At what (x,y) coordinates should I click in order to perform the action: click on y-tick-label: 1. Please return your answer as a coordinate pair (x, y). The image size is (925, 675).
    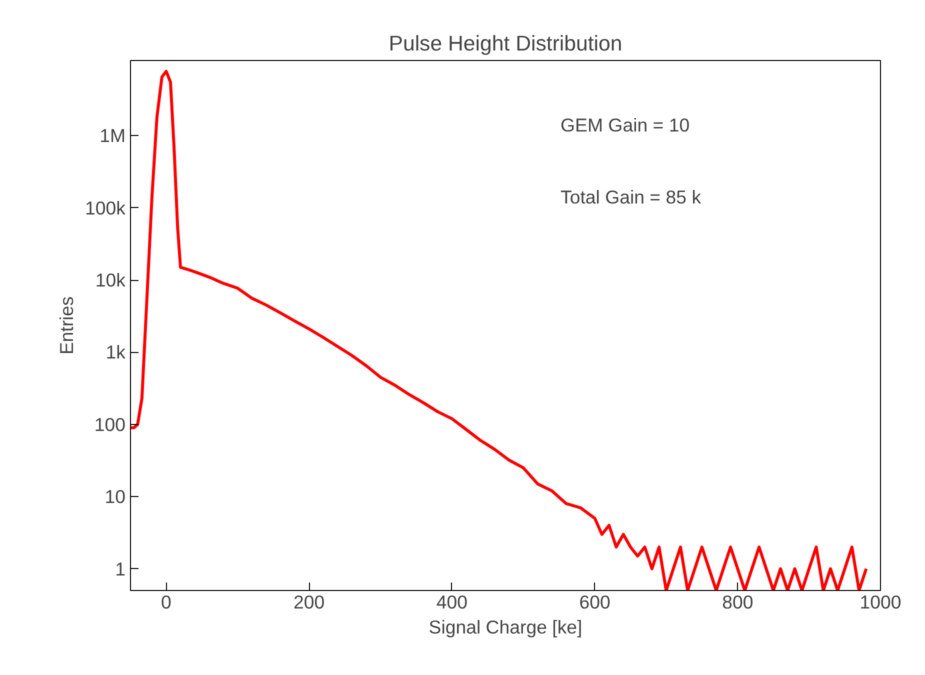
    Looking at the image, I should click on (120, 569).